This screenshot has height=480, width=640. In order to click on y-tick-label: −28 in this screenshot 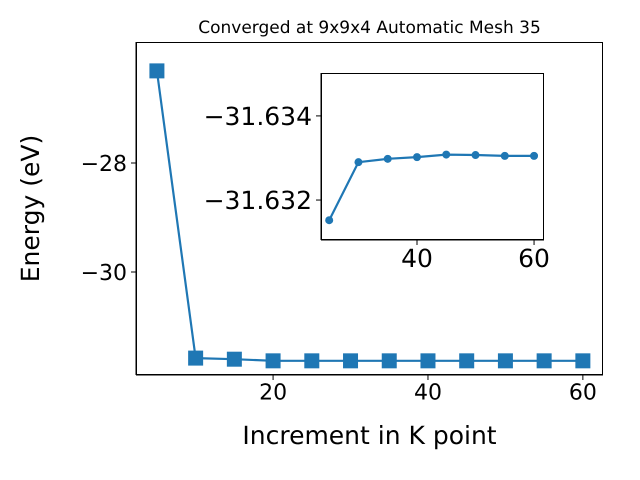, I will do `click(103, 164)`.